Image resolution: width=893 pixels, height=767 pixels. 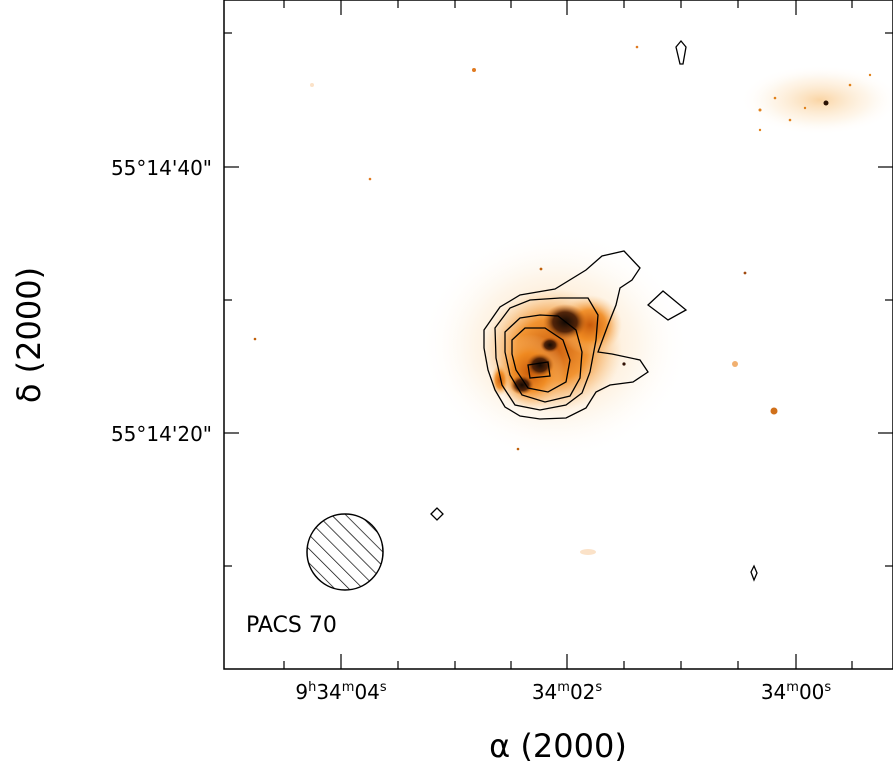 What do you see at coordinates (816, 100) in the screenshot?
I see `diffuse-emission` at bounding box center [816, 100].